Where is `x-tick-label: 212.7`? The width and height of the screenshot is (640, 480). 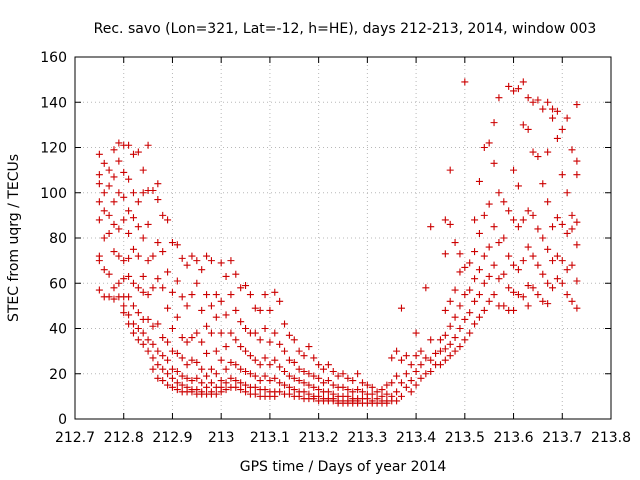 x-tick-label: 212.7 is located at coordinates (75, 438).